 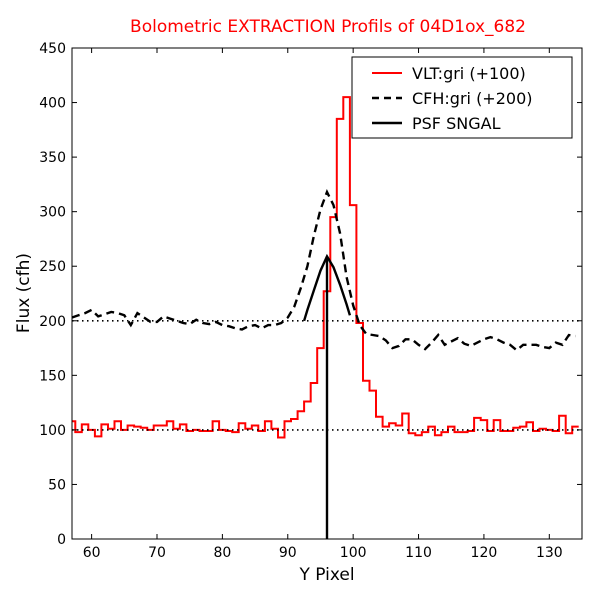 I want to click on x-axis-label: Y Pixel, so click(x=326, y=575).